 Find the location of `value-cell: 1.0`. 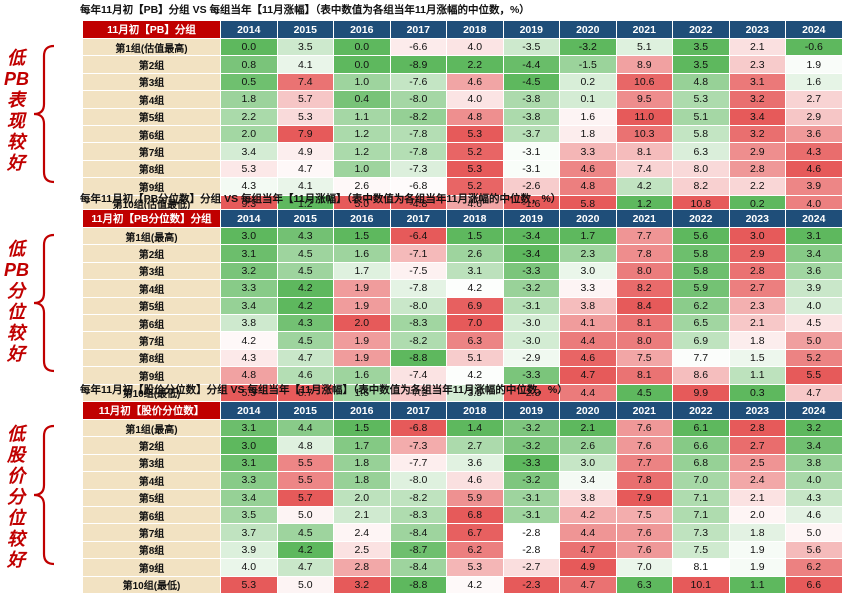

value-cell: 1.0 is located at coordinates (362, 82).